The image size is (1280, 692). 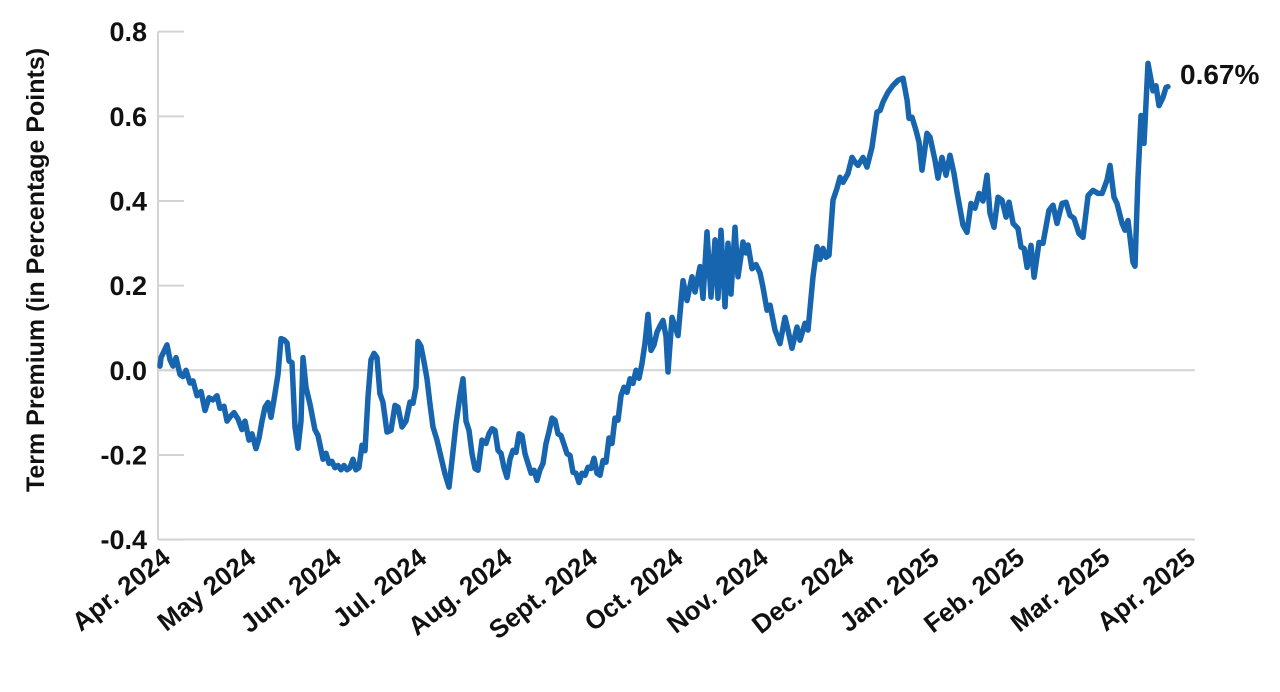 I want to click on y-axis-title: Term Premium (in Percentage Points), so click(x=36, y=270).